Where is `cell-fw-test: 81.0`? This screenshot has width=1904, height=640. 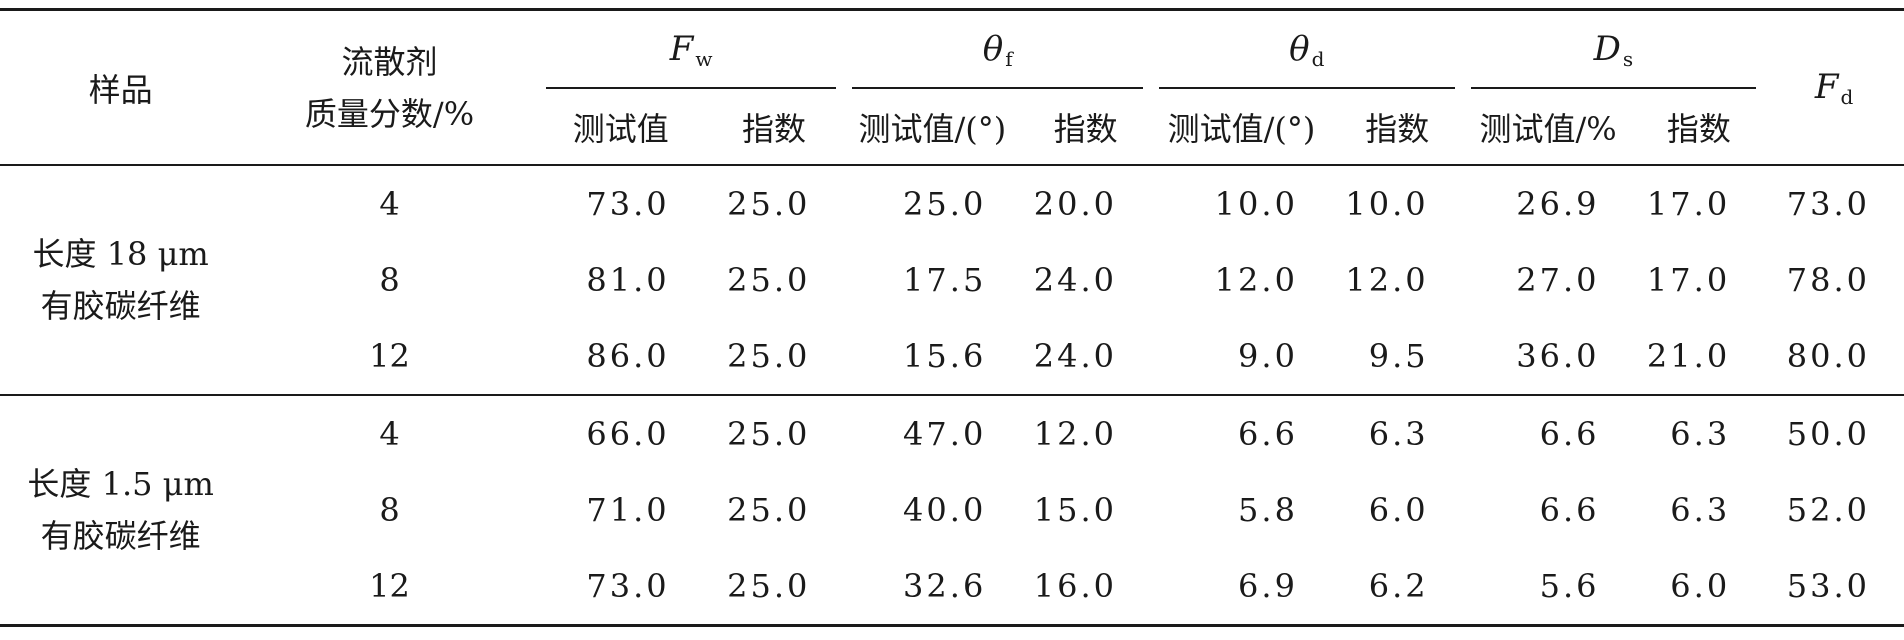
cell-fw-test: 81.0 is located at coordinates (628, 280).